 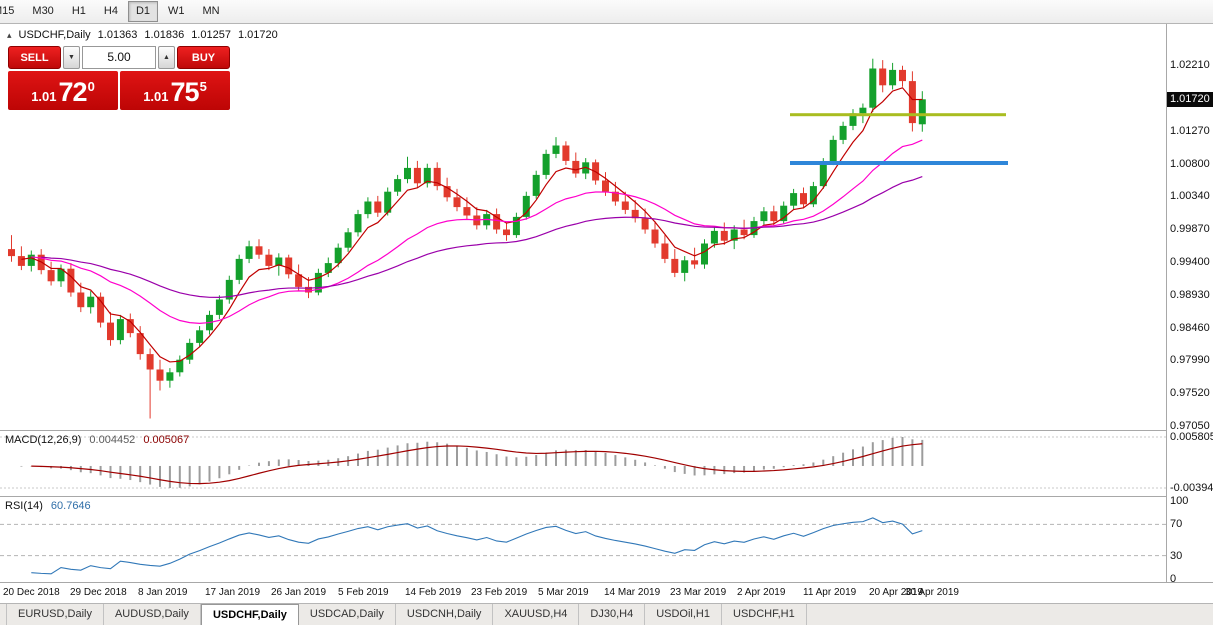 I want to click on macd-pane, so click(x=583, y=463).